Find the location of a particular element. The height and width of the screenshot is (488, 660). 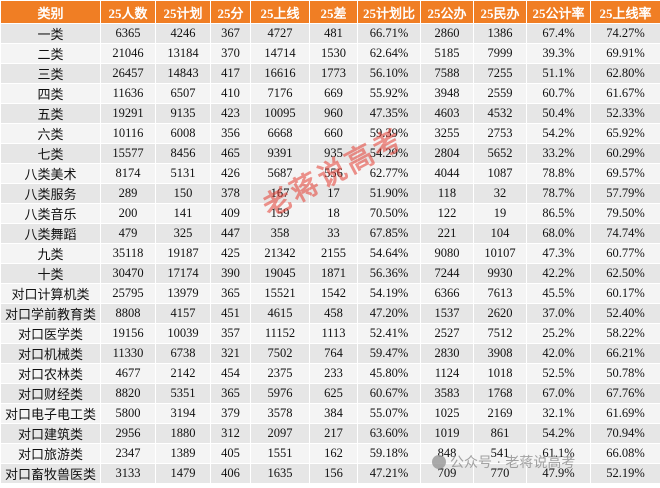

data-cell: 33 is located at coordinates (333, 233).